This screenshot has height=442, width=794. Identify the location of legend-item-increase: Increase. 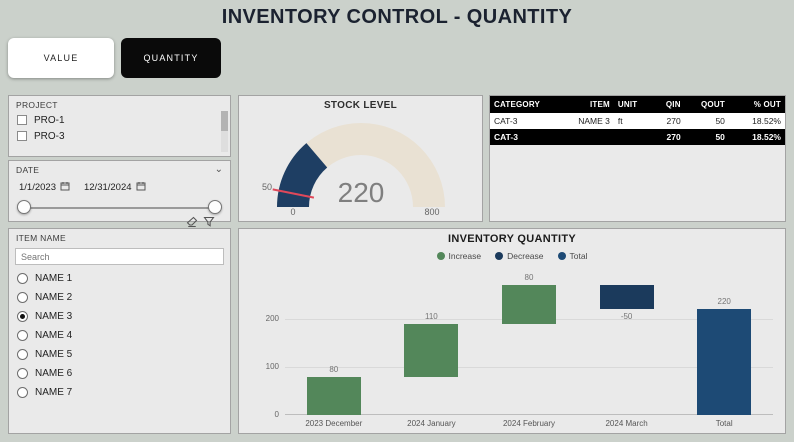
(458, 256).